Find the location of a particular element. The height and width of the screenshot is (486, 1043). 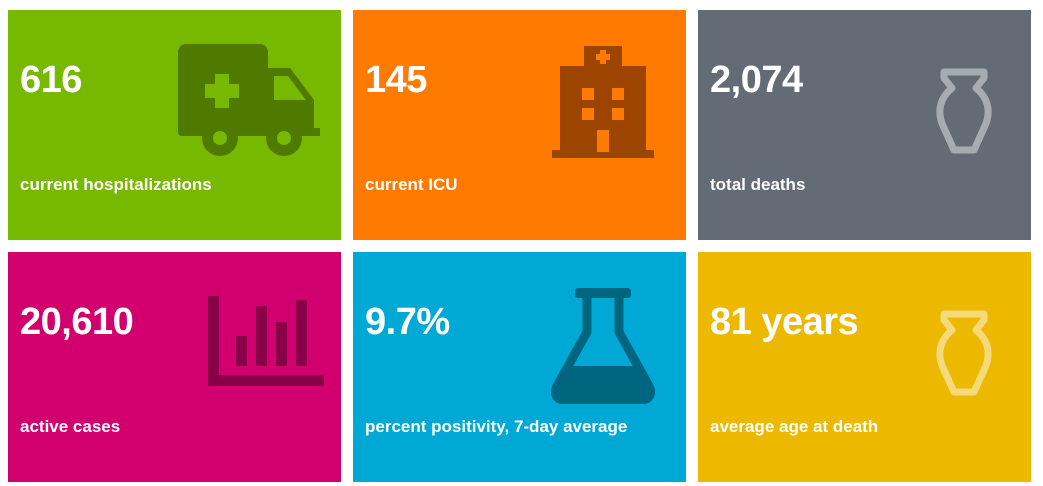

stat-value: 145 is located at coordinates (396, 80).